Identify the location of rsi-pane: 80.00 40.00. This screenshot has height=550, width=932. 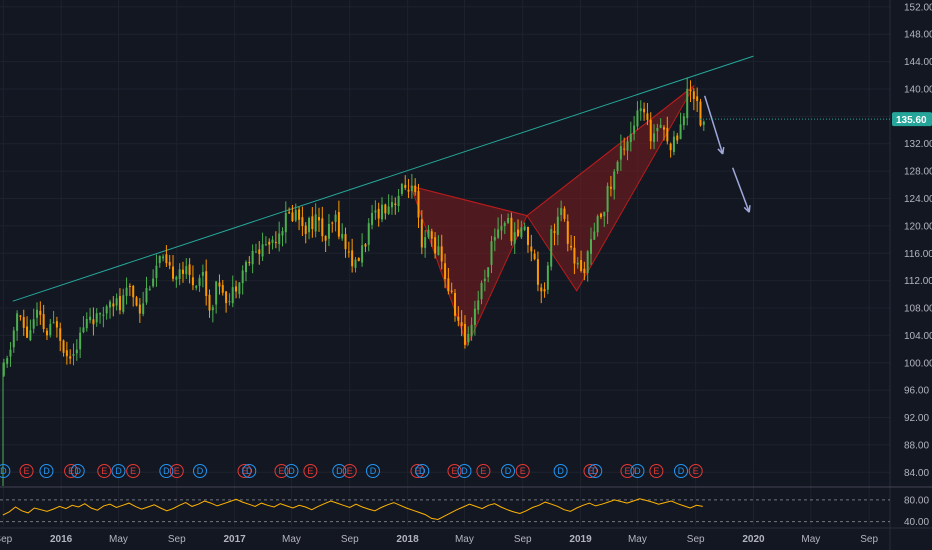
(466, 507).